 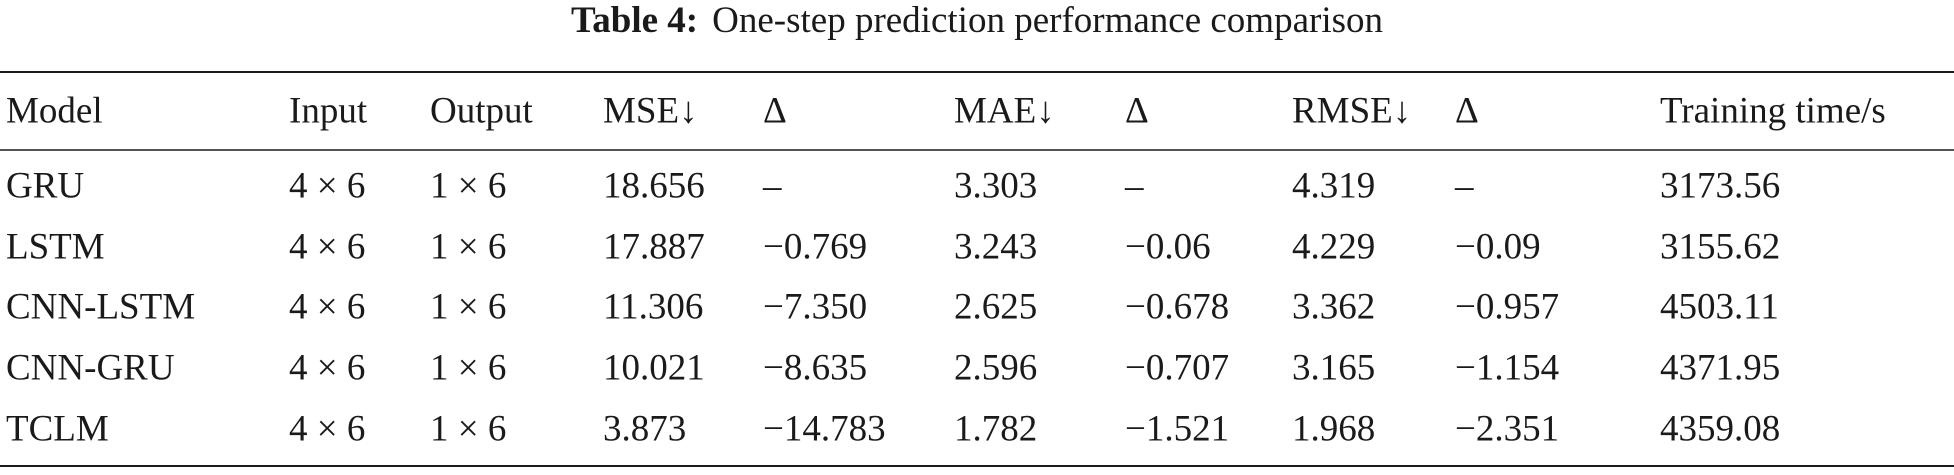 What do you see at coordinates (650, 110) in the screenshot?
I see `header-cell: MSE↓` at bounding box center [650, 110].